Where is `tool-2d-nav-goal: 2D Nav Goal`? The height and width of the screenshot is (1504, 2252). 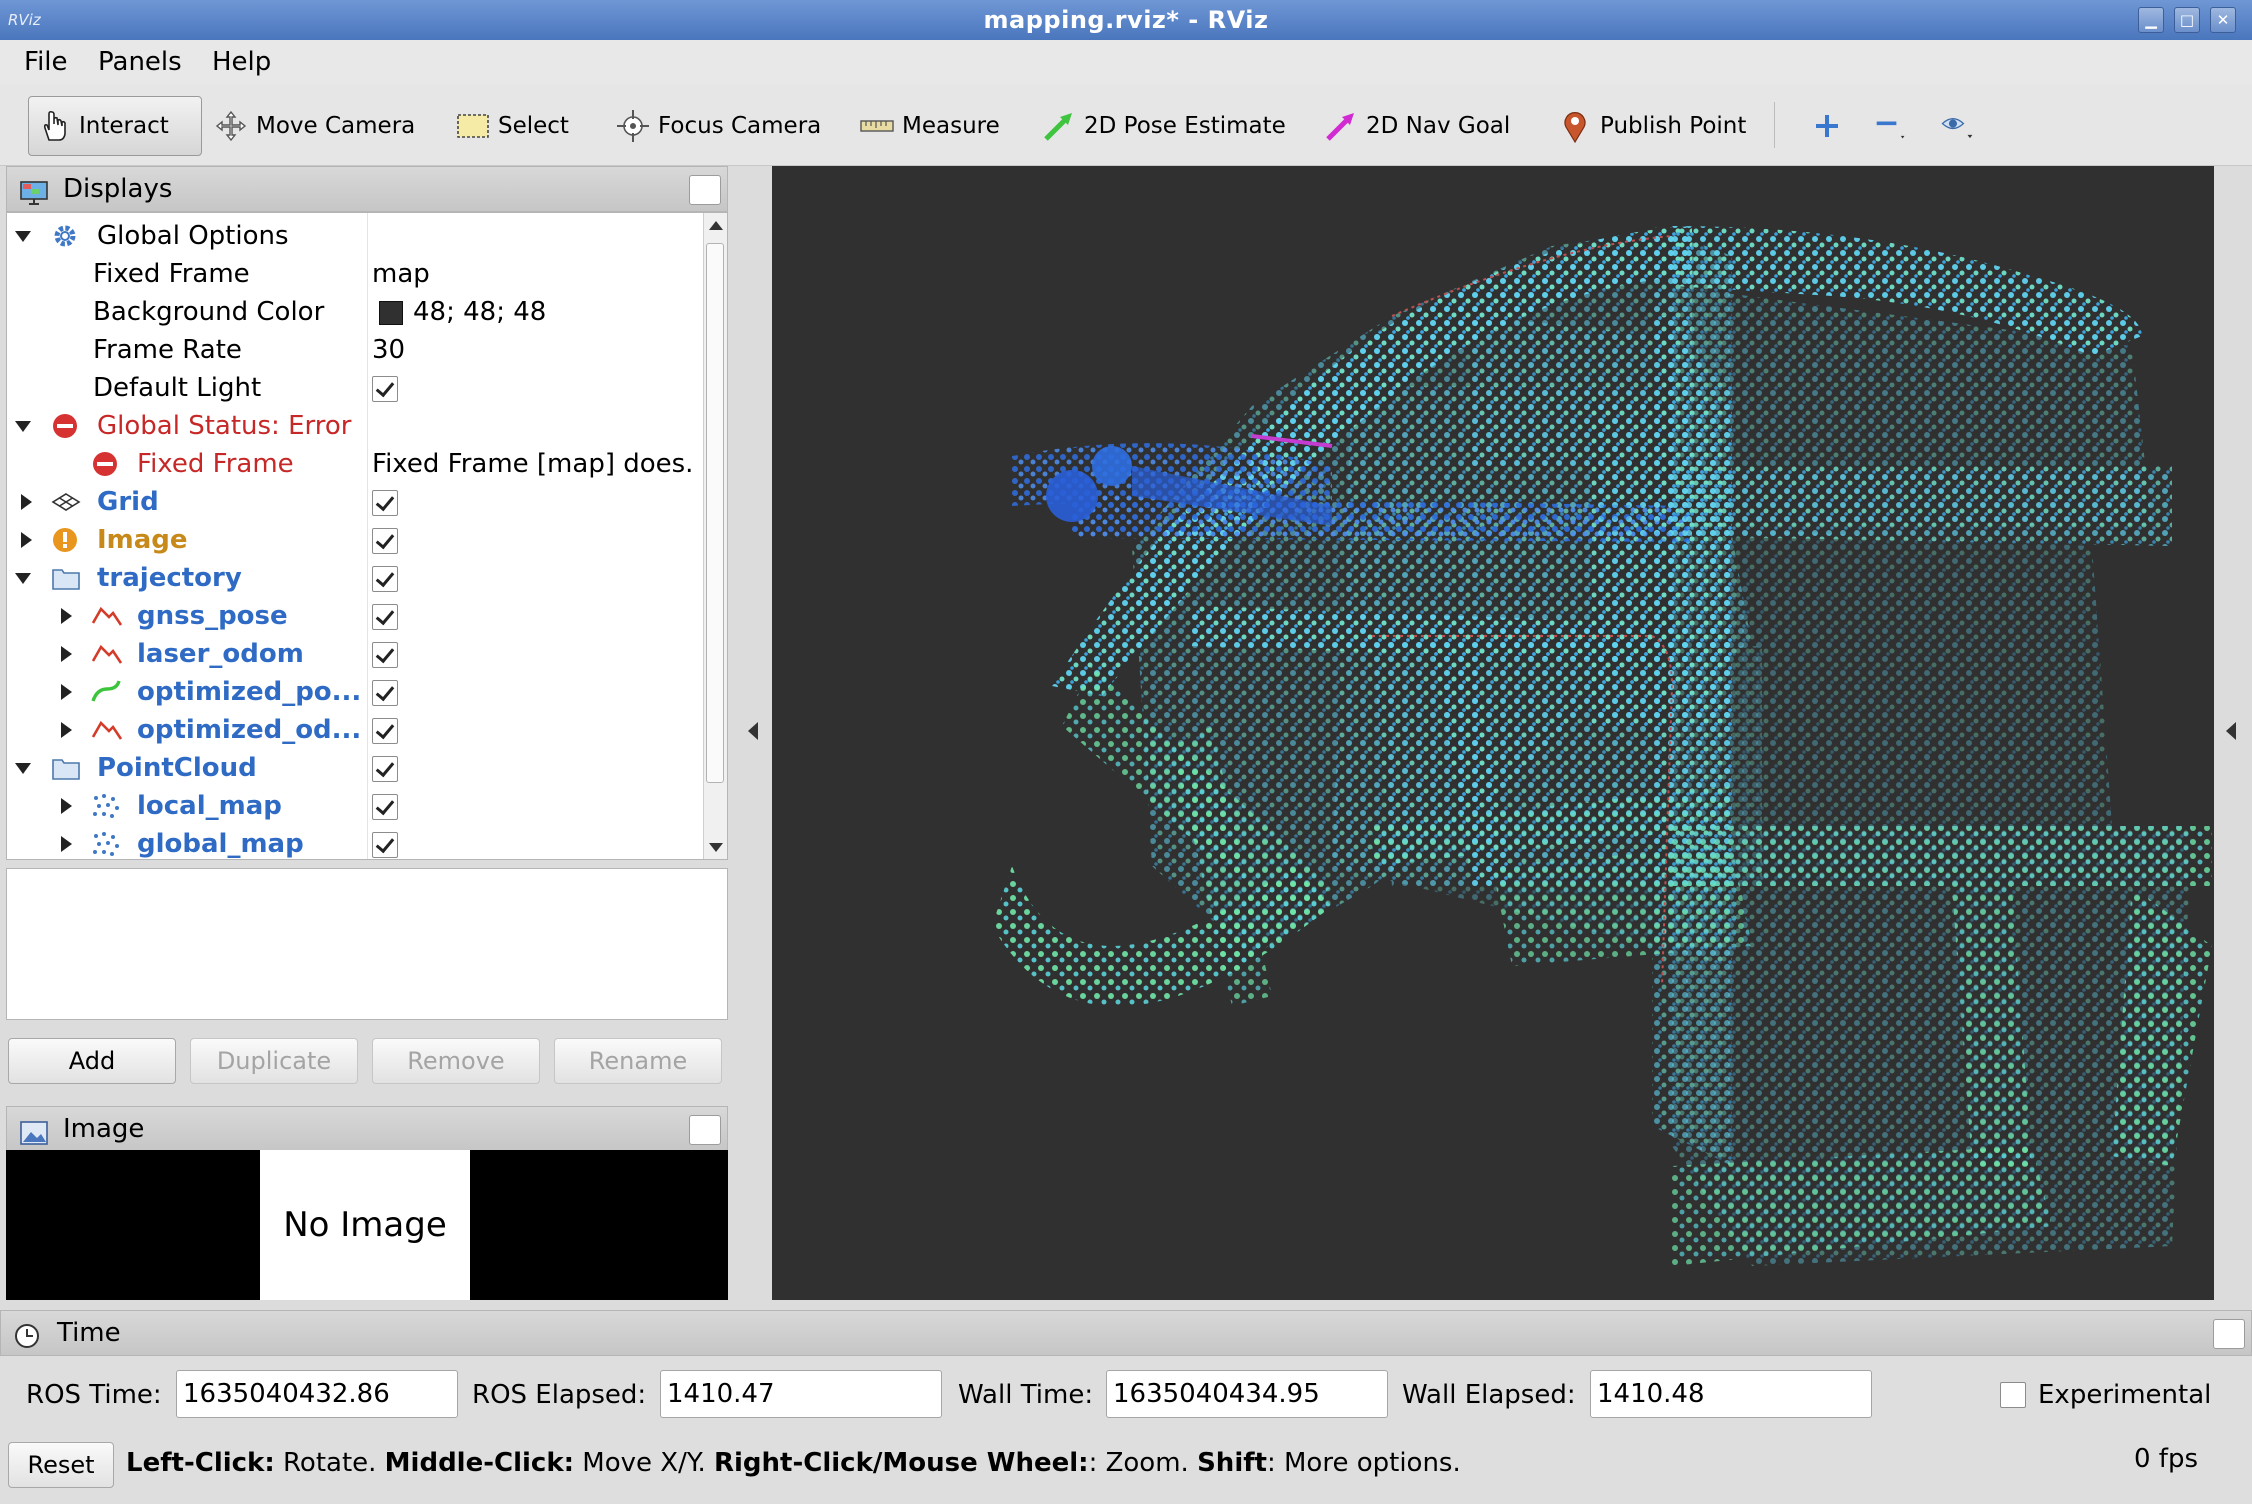 tool-2d-nav-goal: 2D Nav Goal is located at coordinates (1417, 126).